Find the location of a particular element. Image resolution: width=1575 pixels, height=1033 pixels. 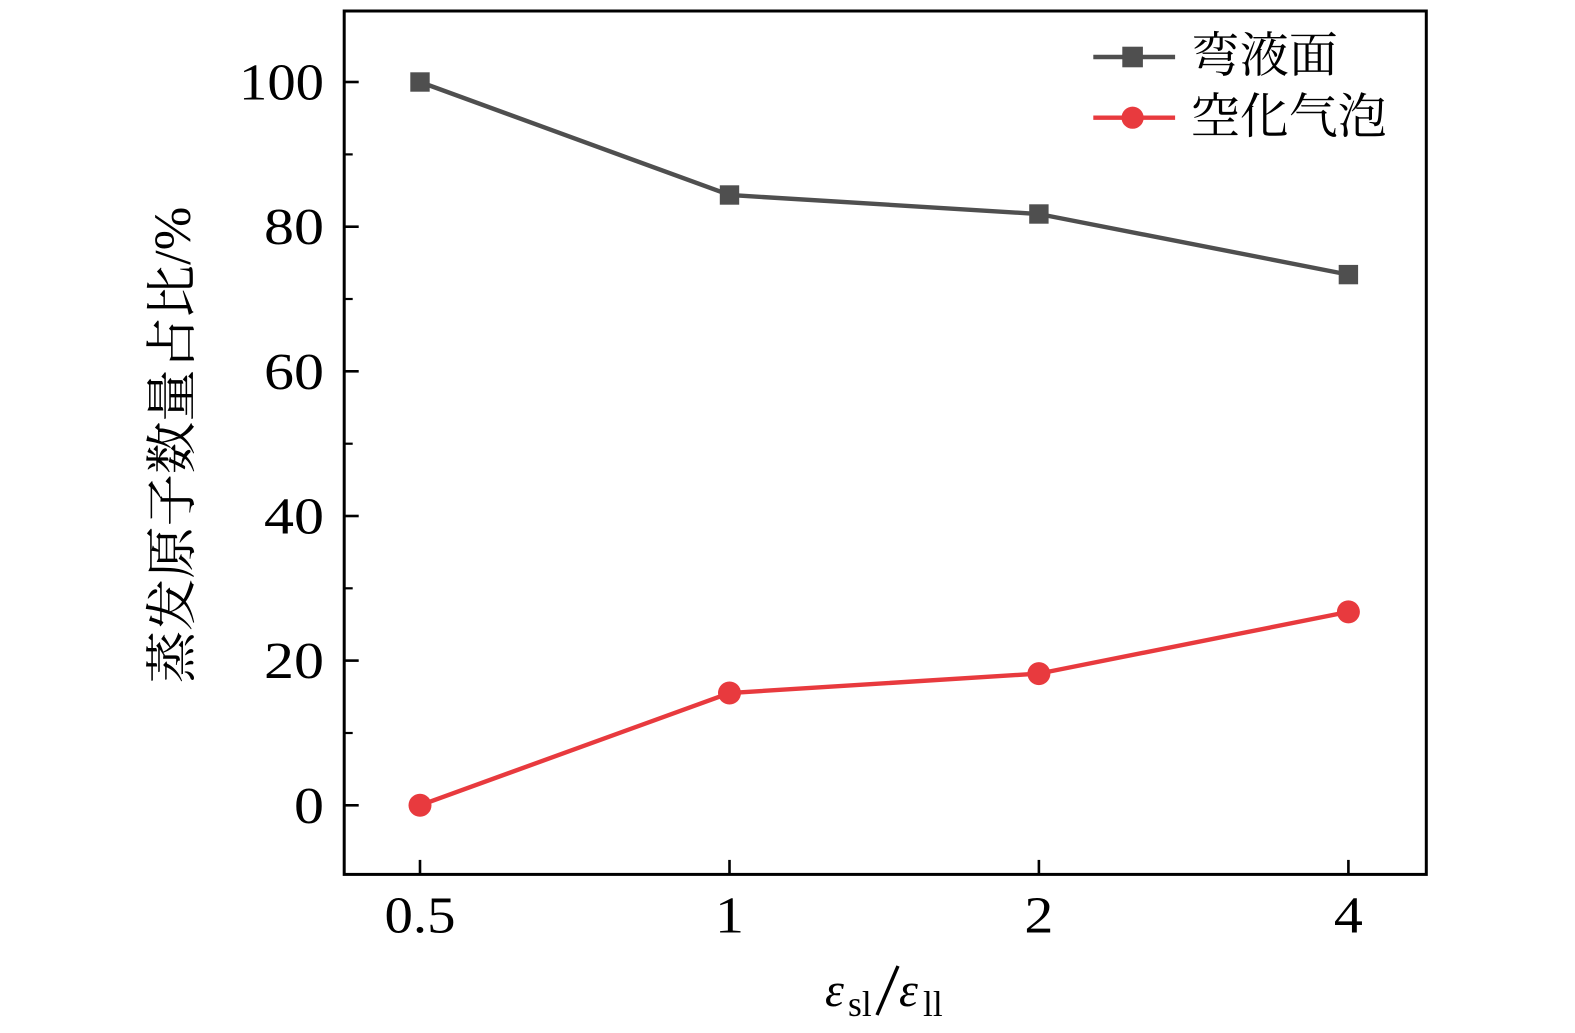

svg-text: 40 is located at coordinates (294, 517).